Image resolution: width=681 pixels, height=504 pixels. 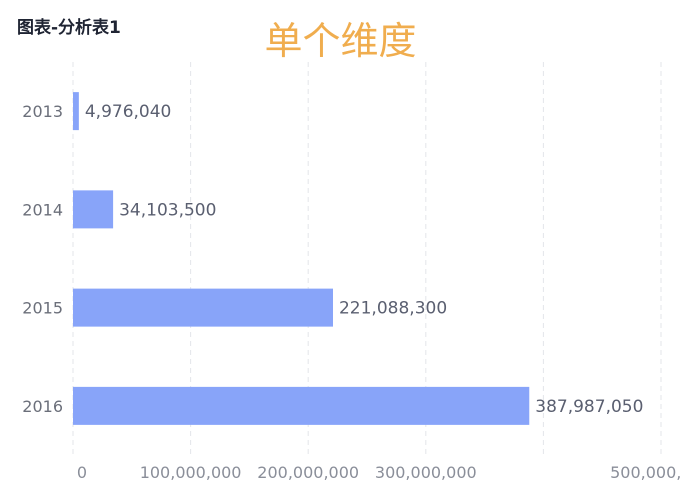 What do you see at coordinates (301, 405) in the screenshot?
I see `bar-2016` at bounding box center [301, 405].